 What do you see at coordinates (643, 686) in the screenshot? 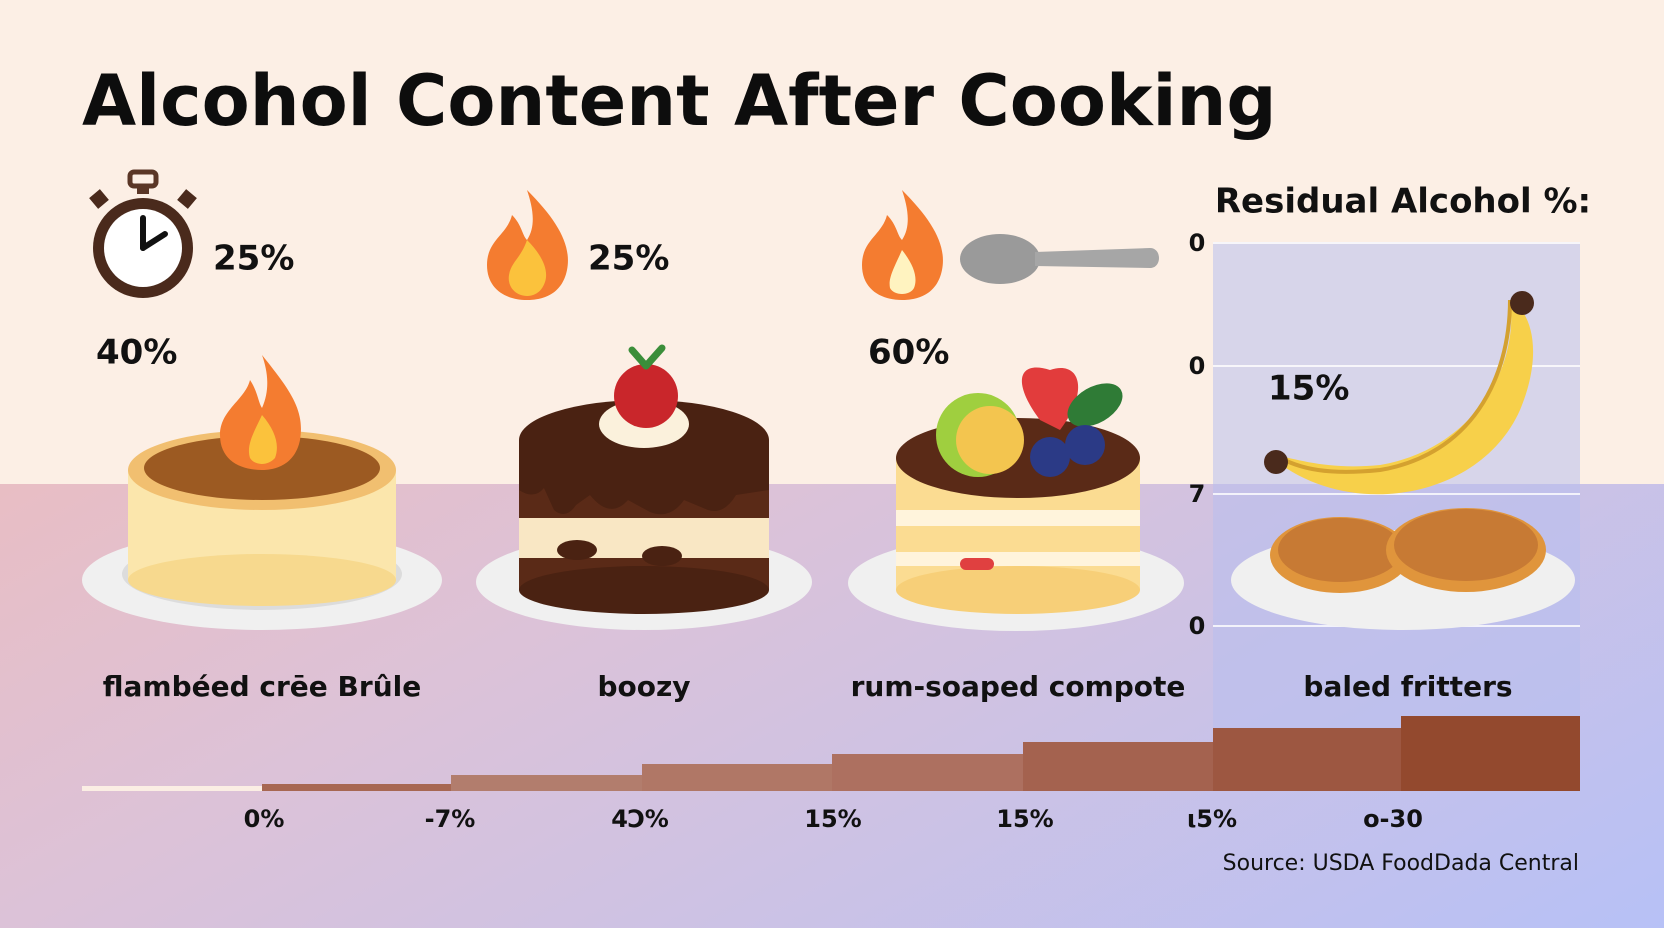
I see `dessert-name: boozy` at bounding box center [643, 686].